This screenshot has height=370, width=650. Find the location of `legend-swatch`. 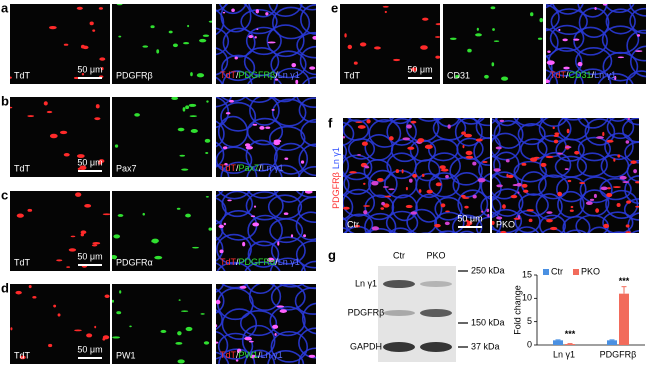

legend-swatch is located at coordinates (546, 272).